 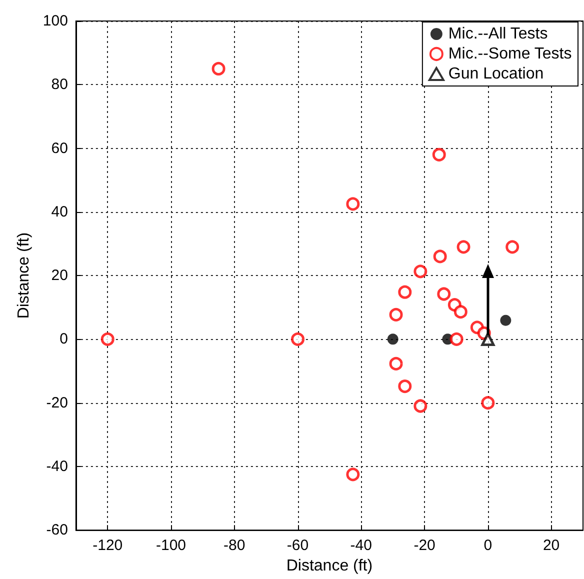 I want to click on x-tick-label: 20, so click(x=551, y=545).